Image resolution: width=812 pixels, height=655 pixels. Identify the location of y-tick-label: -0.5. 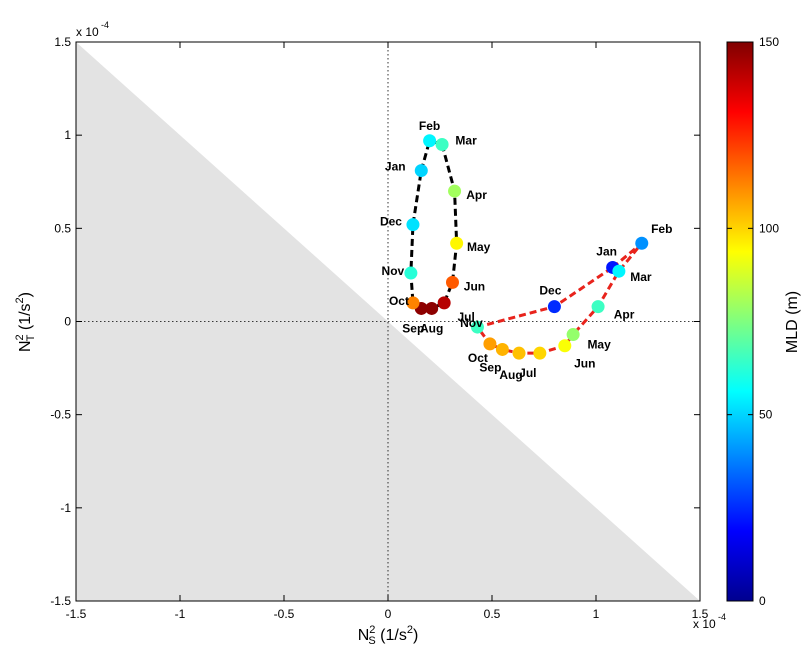
(60, 415).